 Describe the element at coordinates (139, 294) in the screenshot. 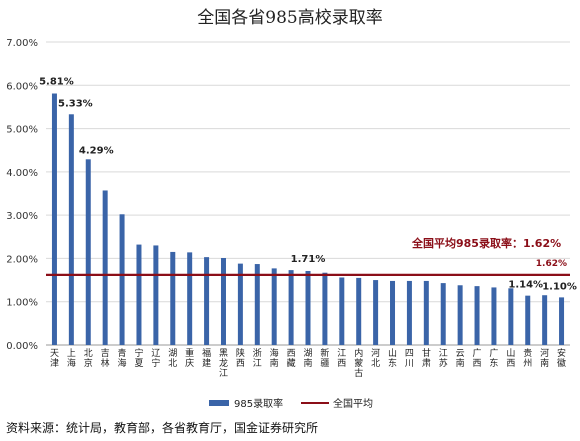

I see `bar-宁夏` at that location.